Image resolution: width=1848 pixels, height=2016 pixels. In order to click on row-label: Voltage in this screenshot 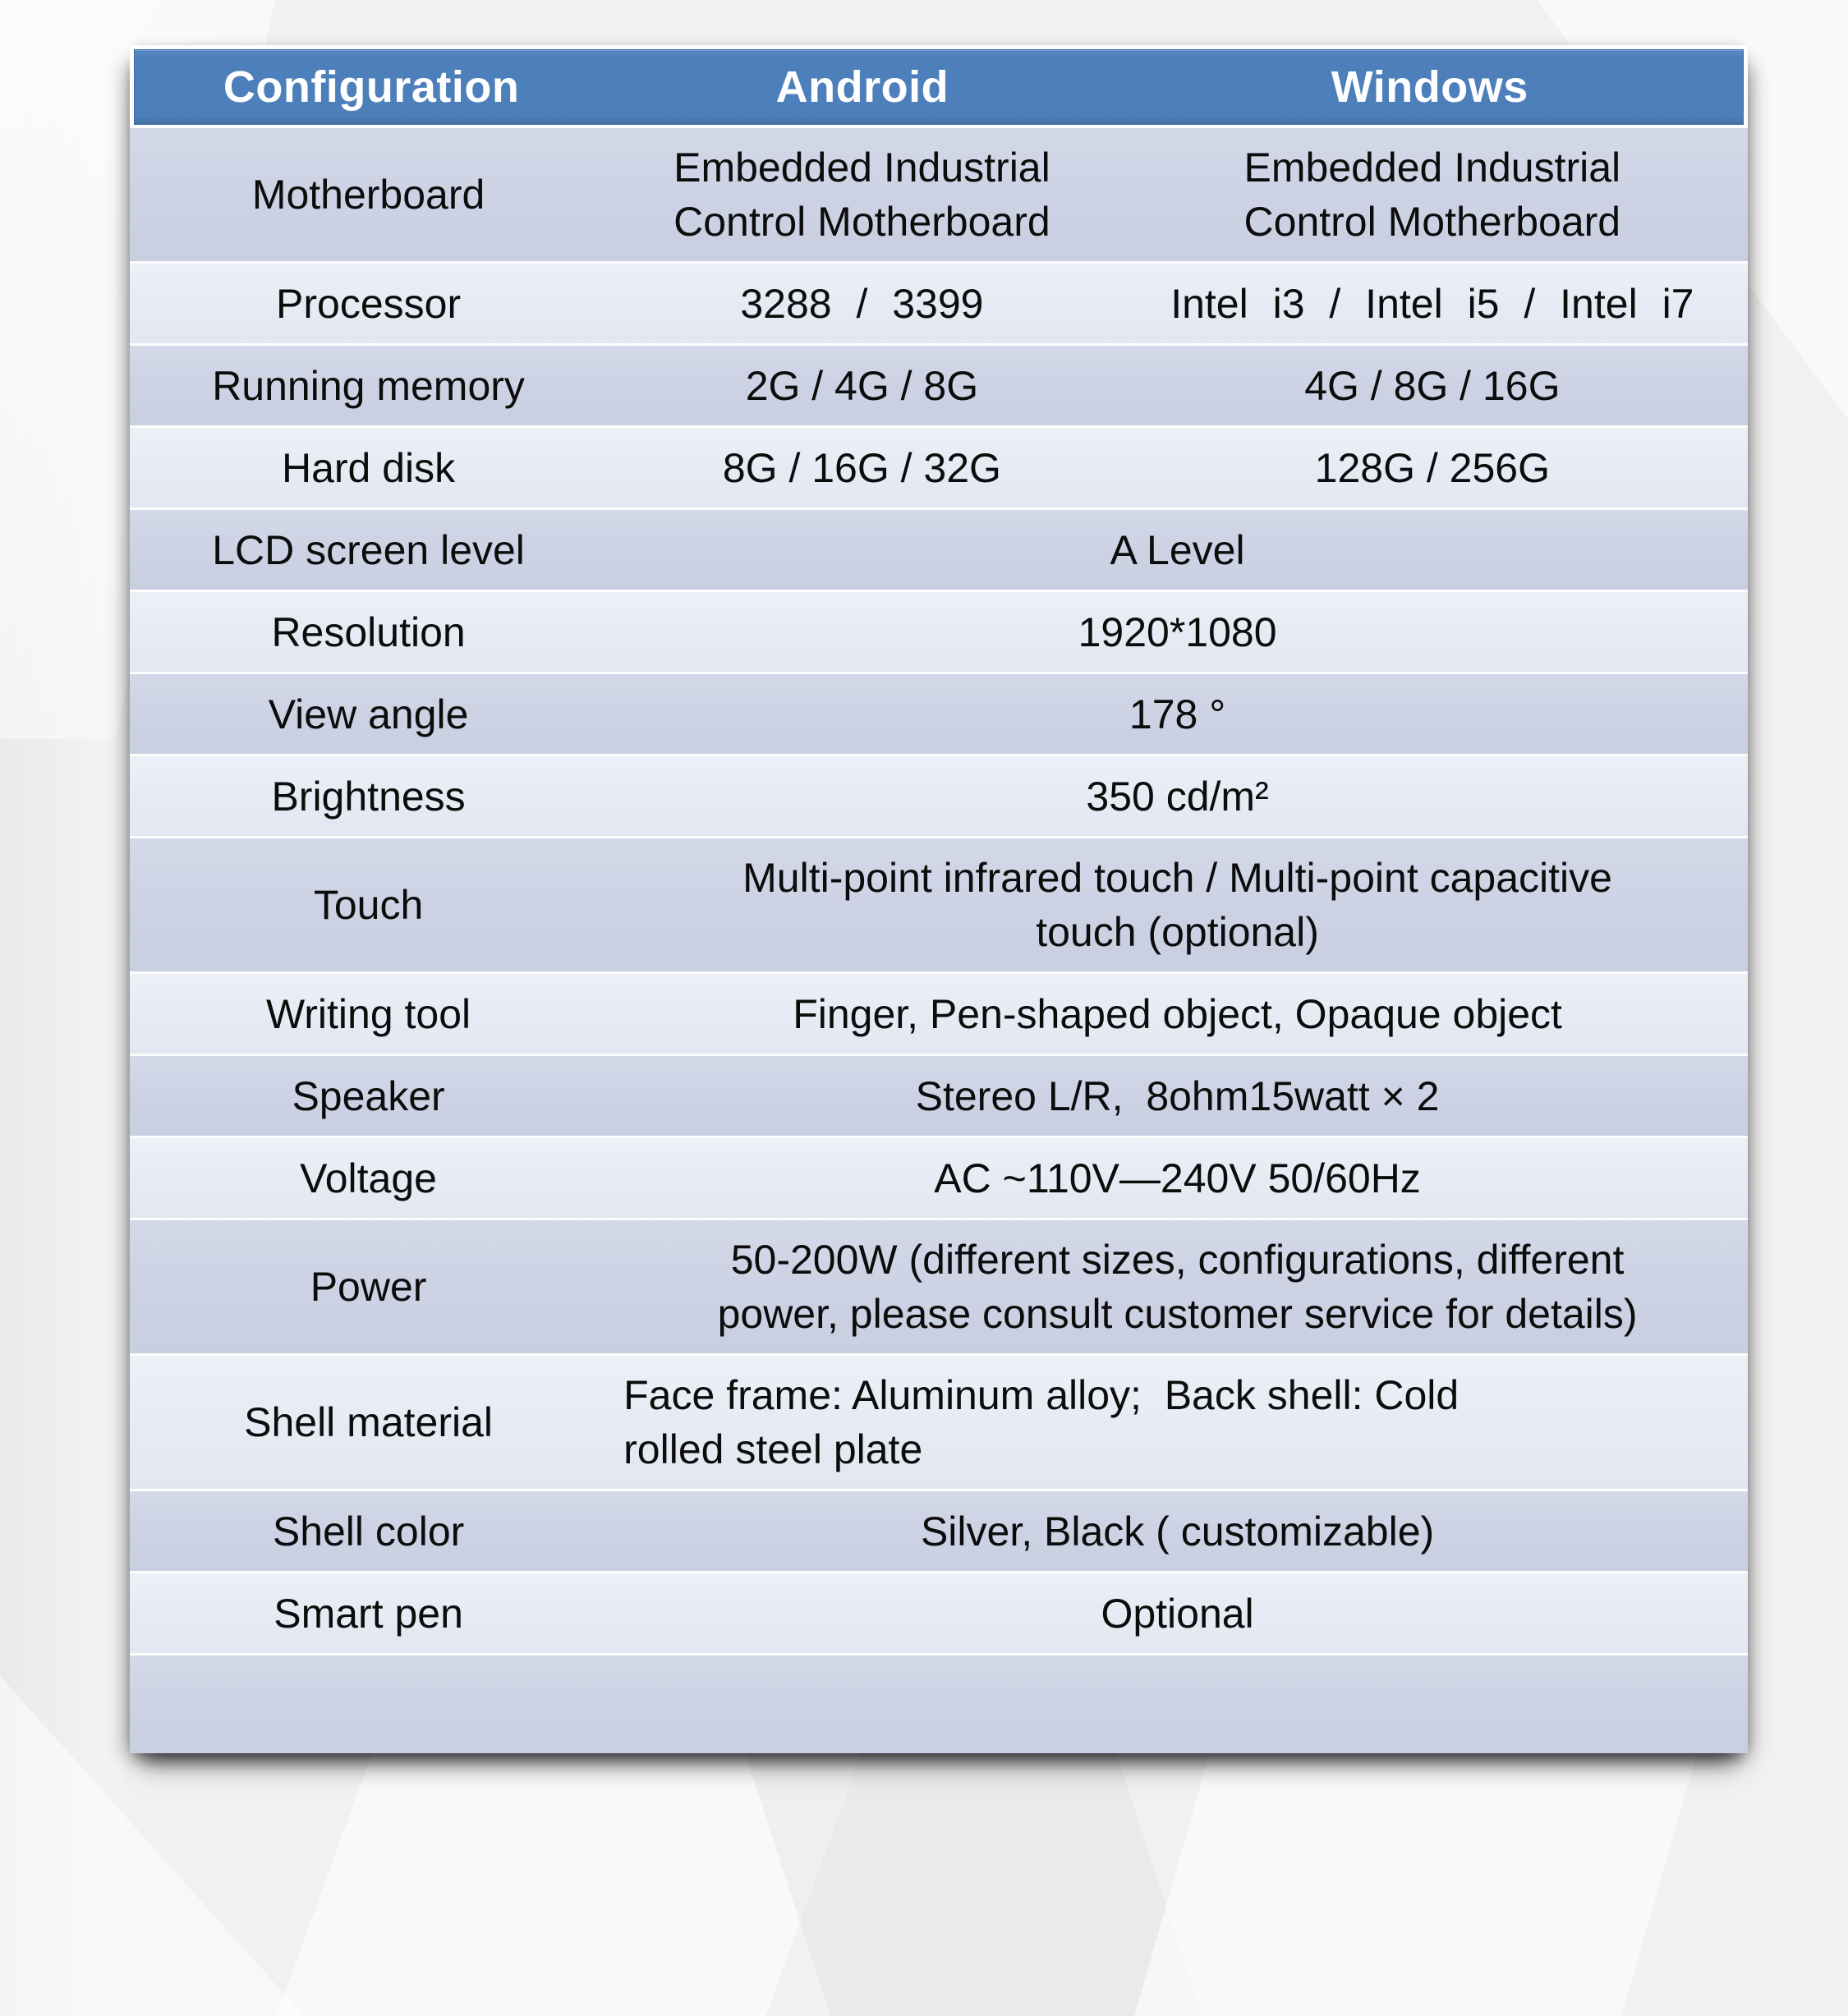, I will do `click(368, 1178)`.